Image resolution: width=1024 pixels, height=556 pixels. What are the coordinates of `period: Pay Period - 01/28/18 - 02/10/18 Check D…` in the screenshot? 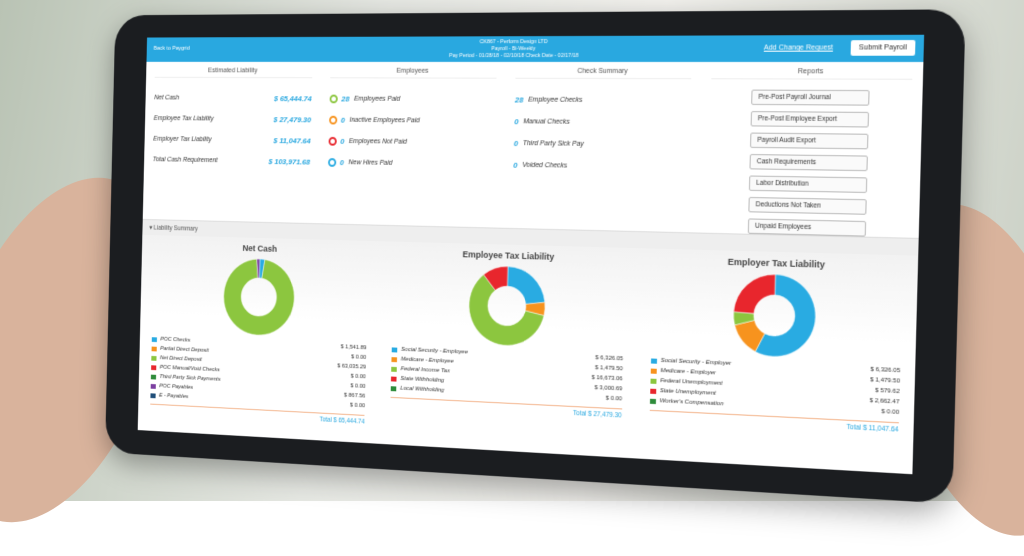 It's located at (535, 56).